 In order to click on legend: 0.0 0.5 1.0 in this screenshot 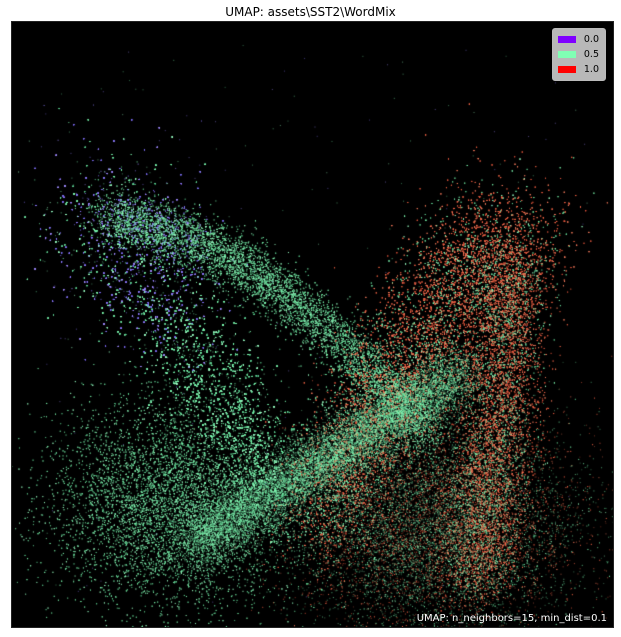, I will do `click(578, 54)`.